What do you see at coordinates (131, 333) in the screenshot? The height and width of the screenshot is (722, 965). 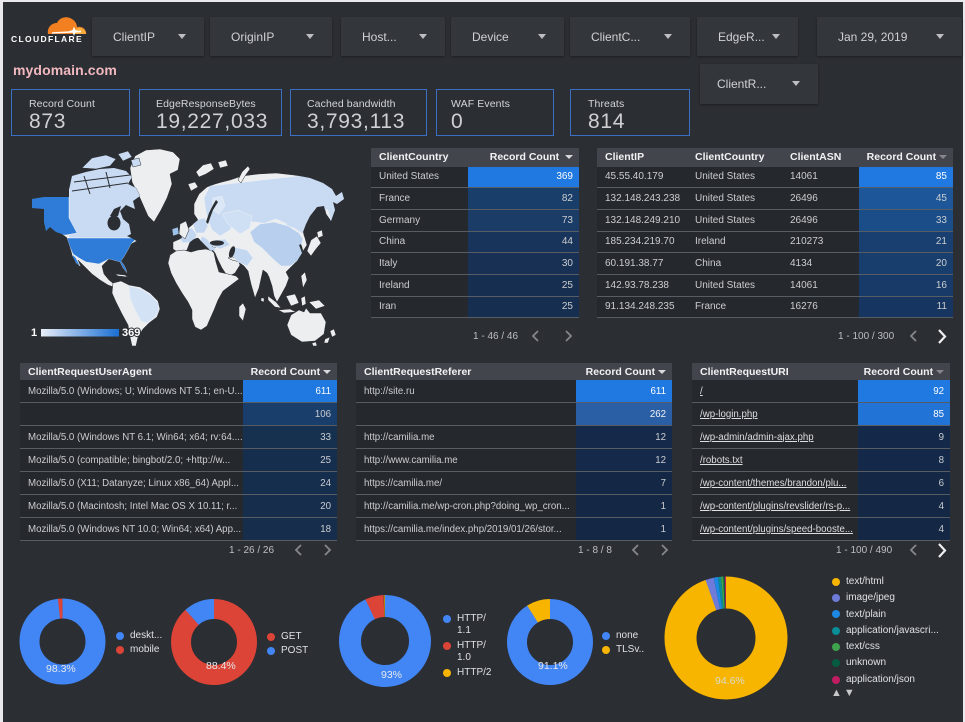 I see `svg-text: 369` at bounding box center [131, 333].